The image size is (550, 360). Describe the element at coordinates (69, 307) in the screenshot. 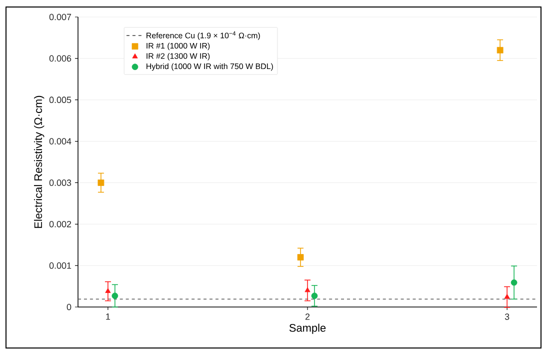

I see `y-tick-label: 0` at that location.